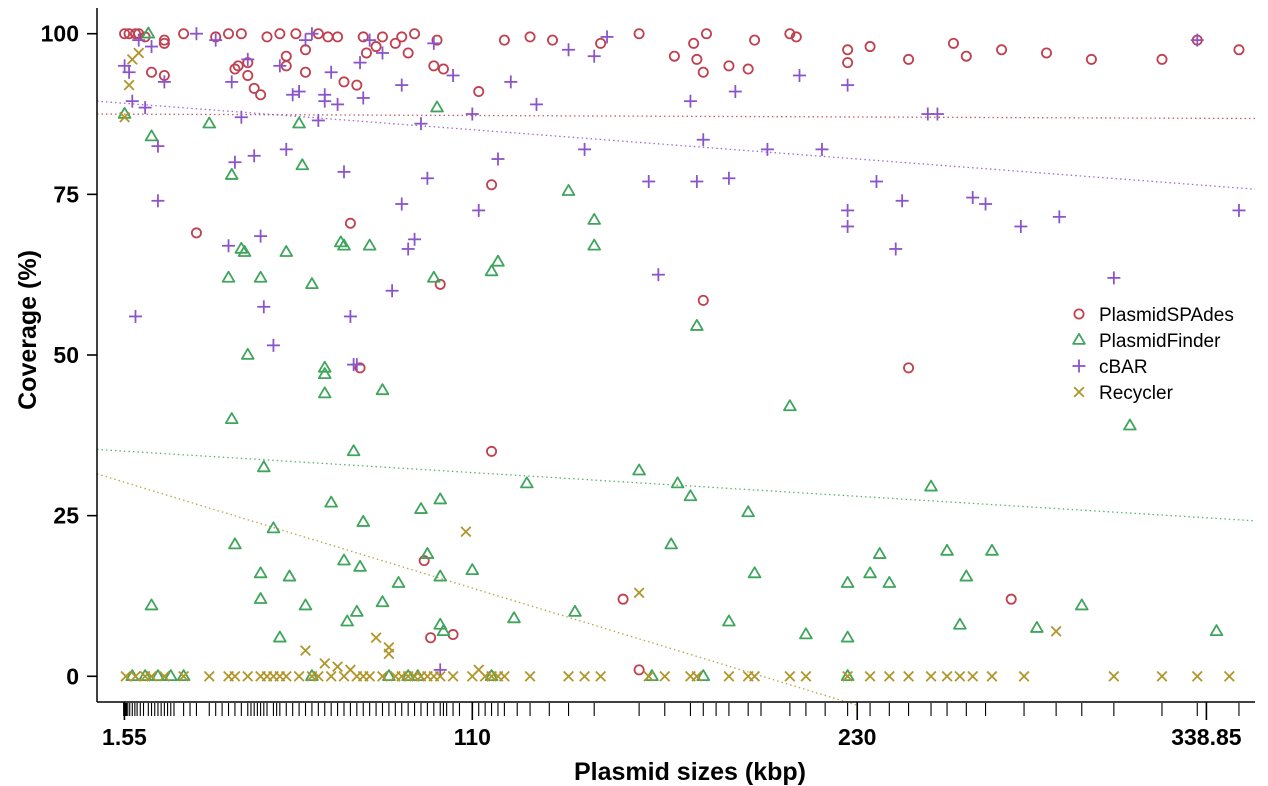  Describe the element at coordinates (1206, 737) in the screenshot. I see `x-tick-label: 338.85` at that location.